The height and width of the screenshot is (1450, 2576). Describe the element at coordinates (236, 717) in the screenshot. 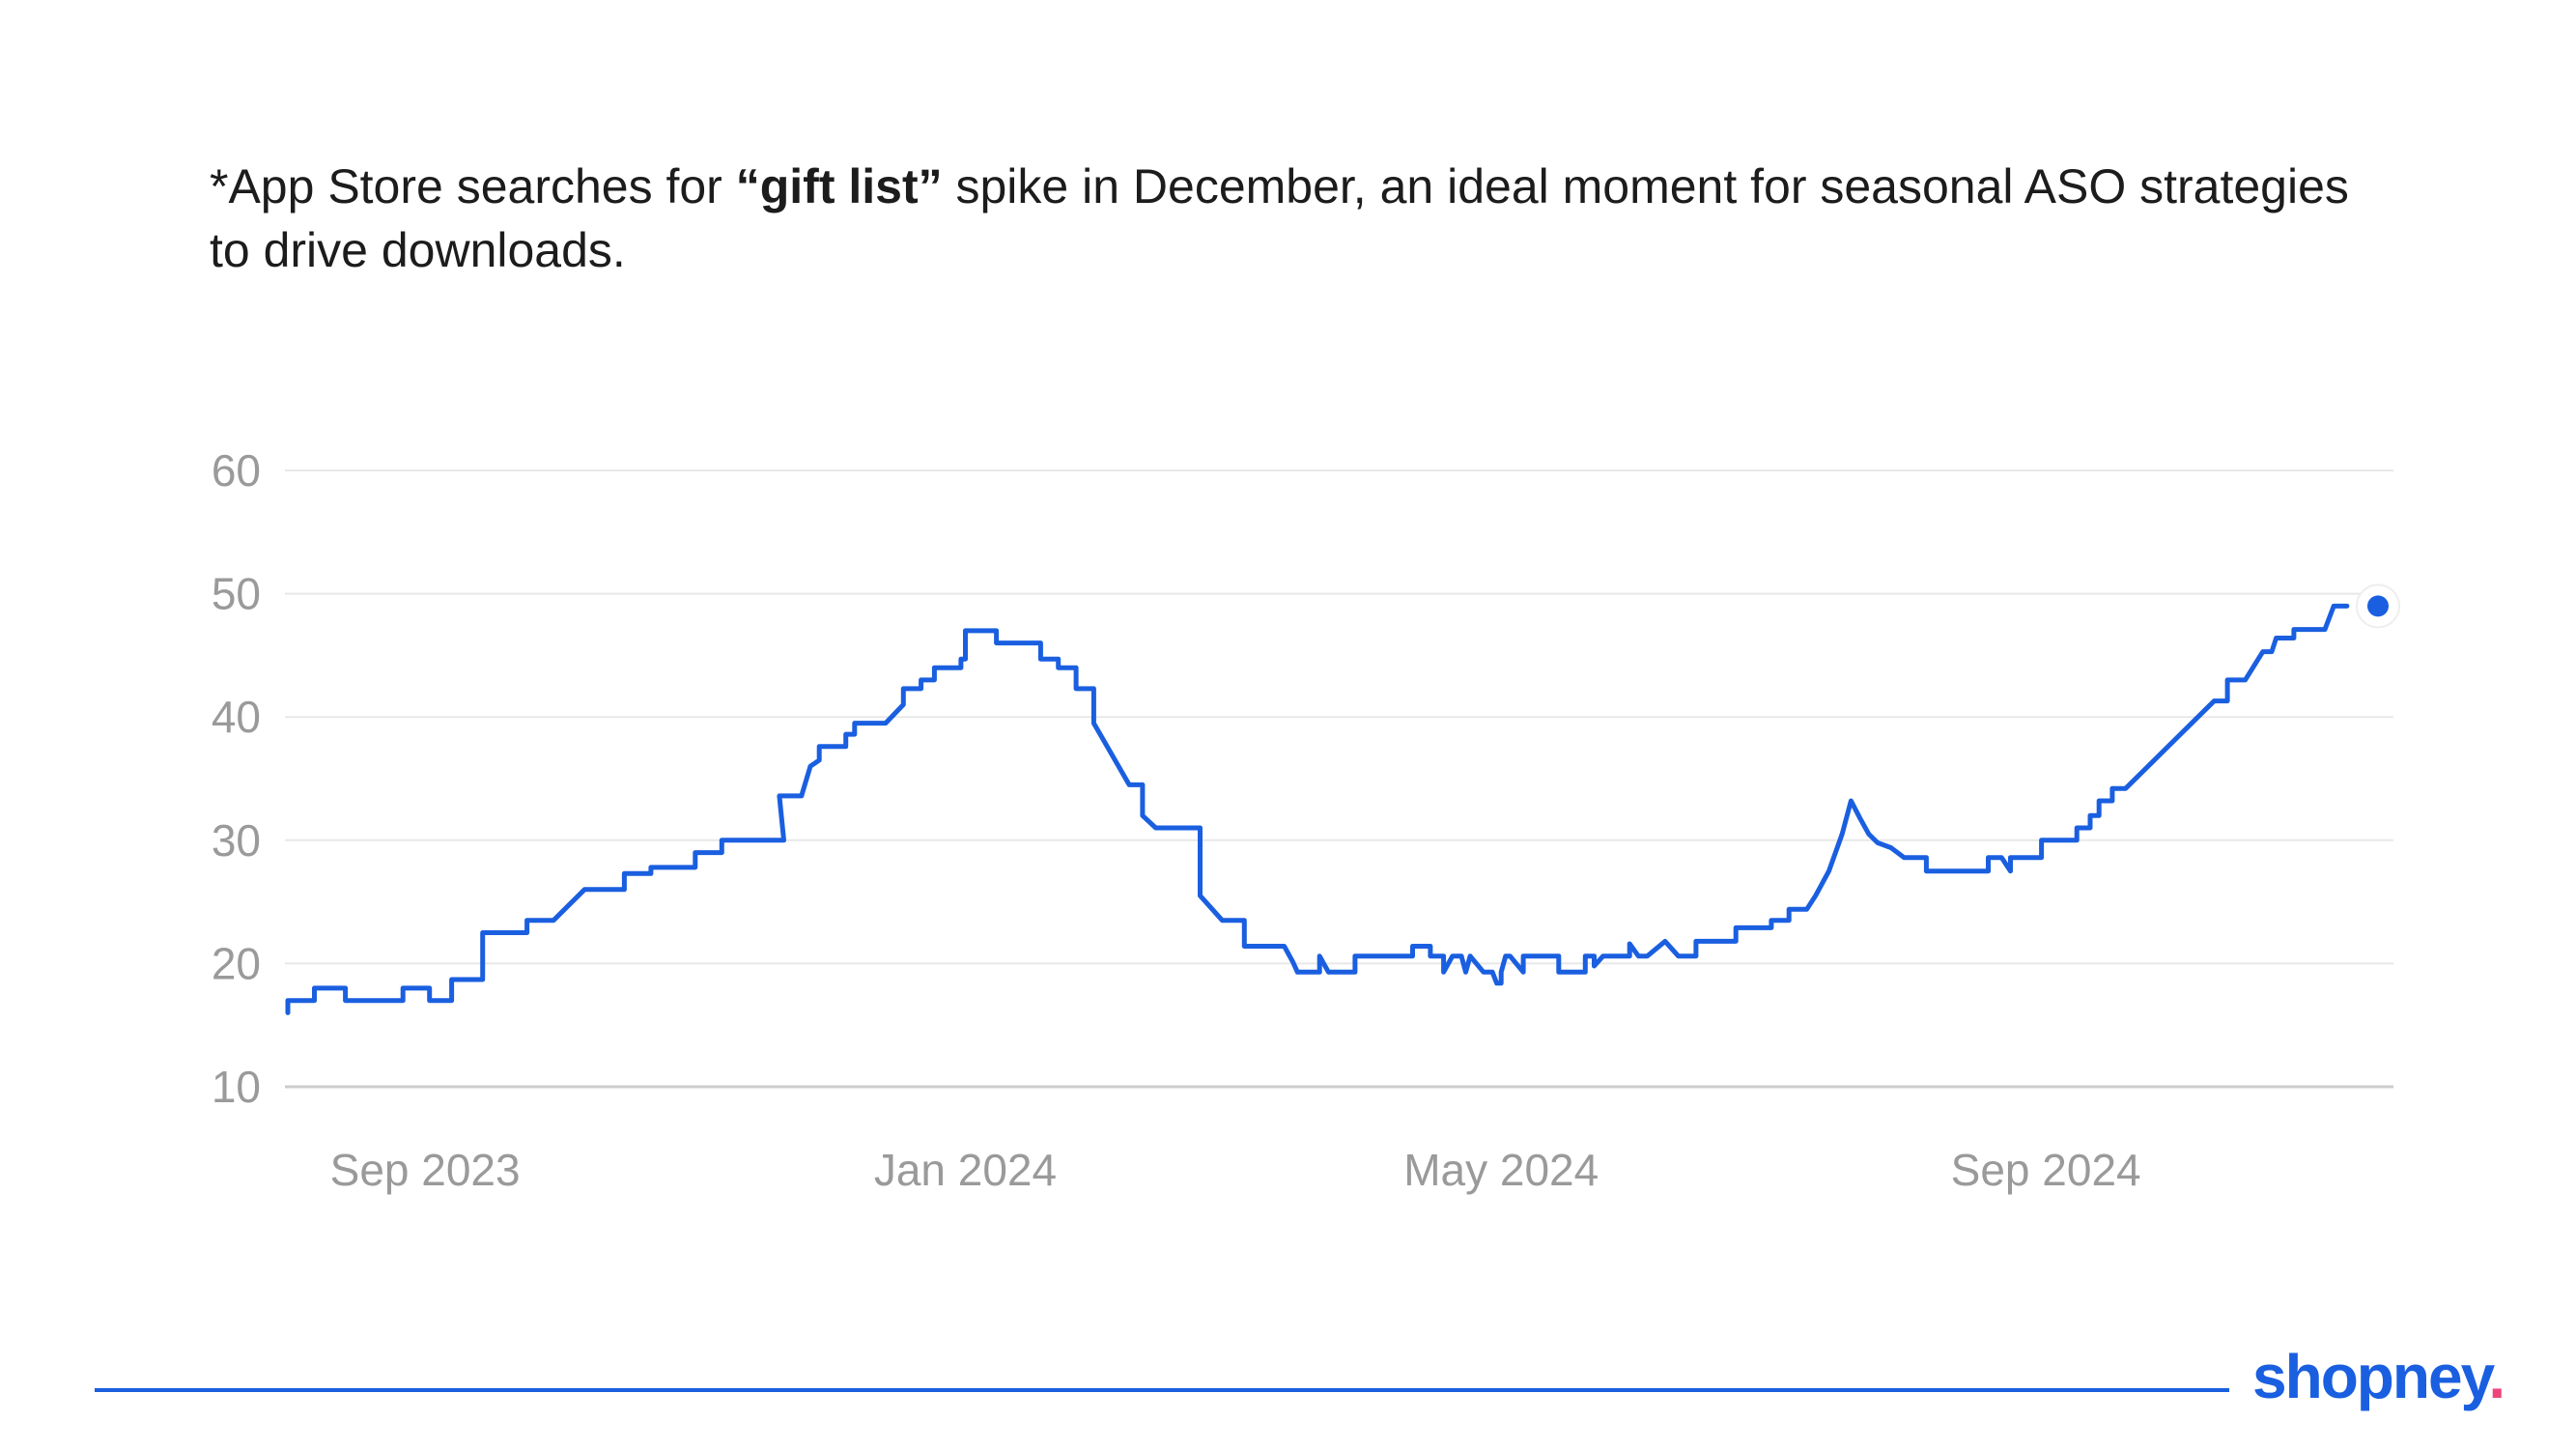

I see `y-tick-label: 40` at that location.